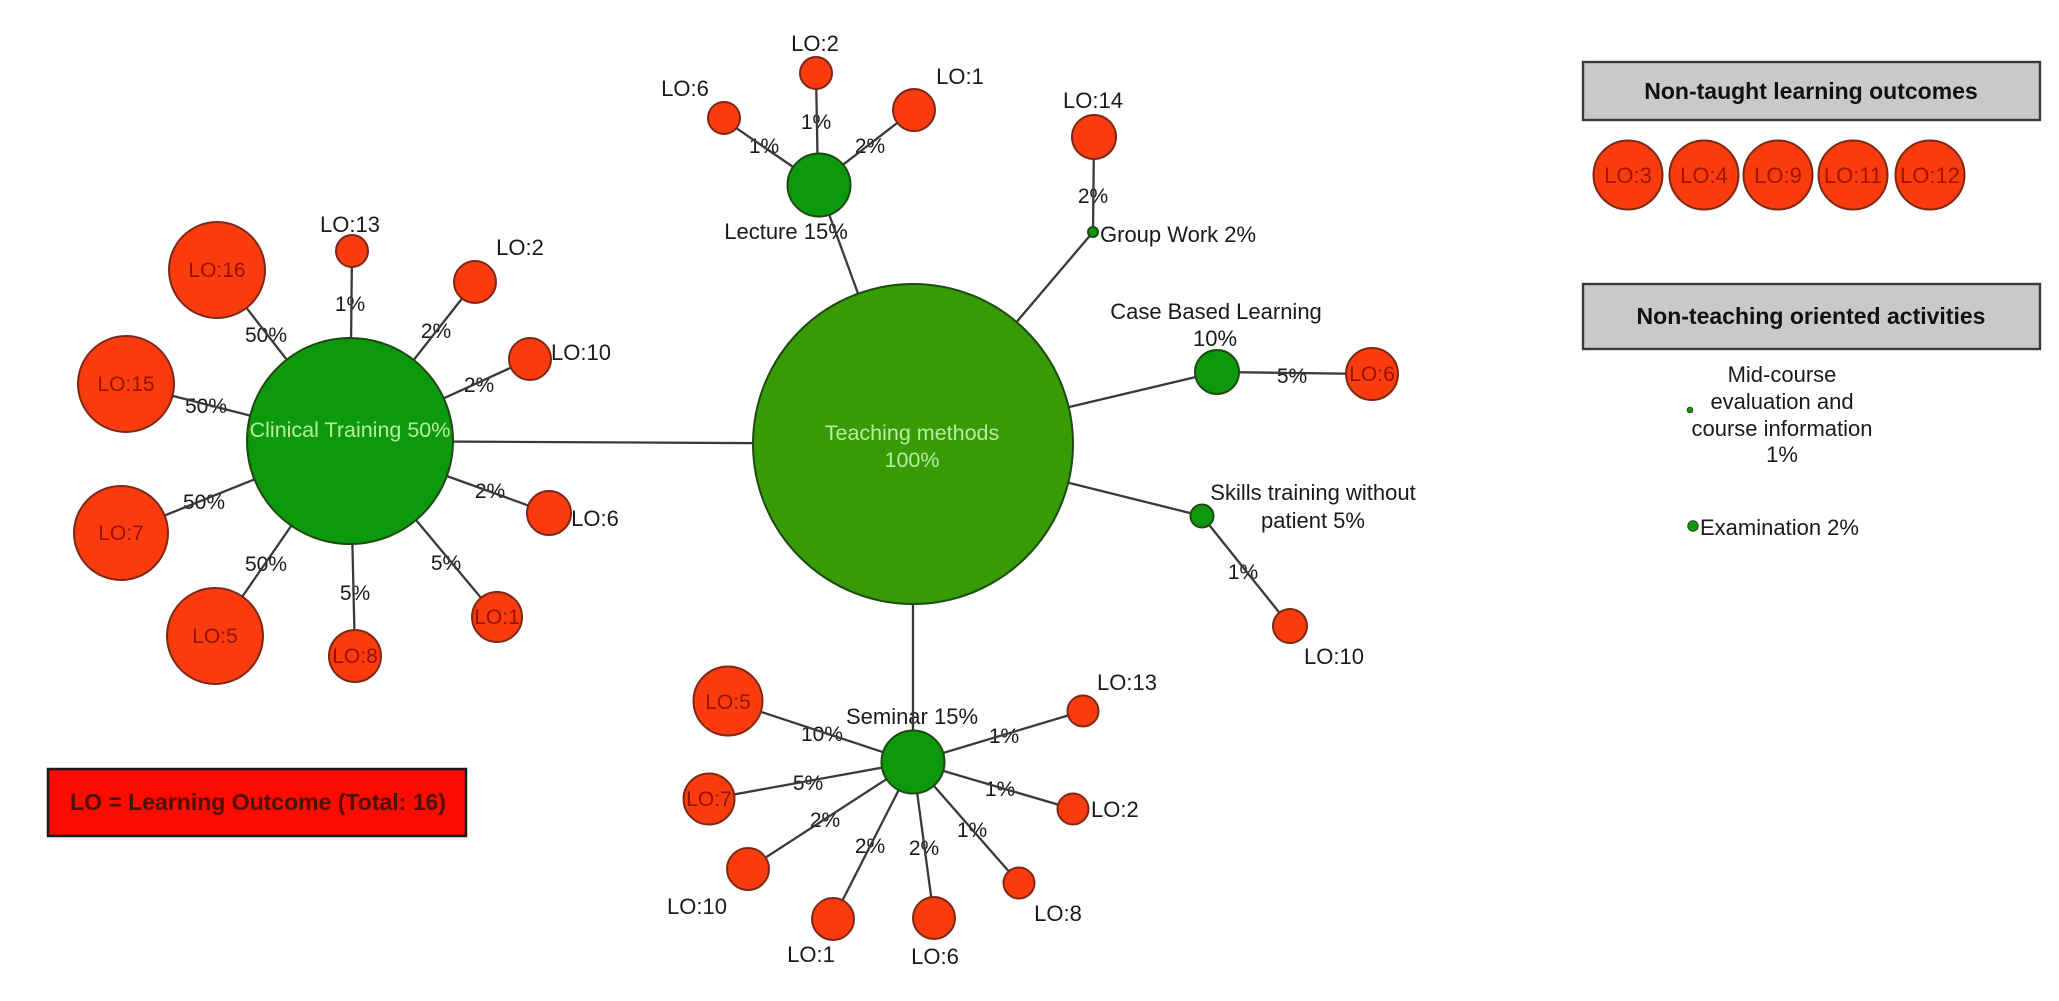 This screenshot has width=2059, height=1001. What do you see at coordinates (786, 231) in the screenshot?
I see `svg-text: Lecture 15%` at bounding box center [786, 231].